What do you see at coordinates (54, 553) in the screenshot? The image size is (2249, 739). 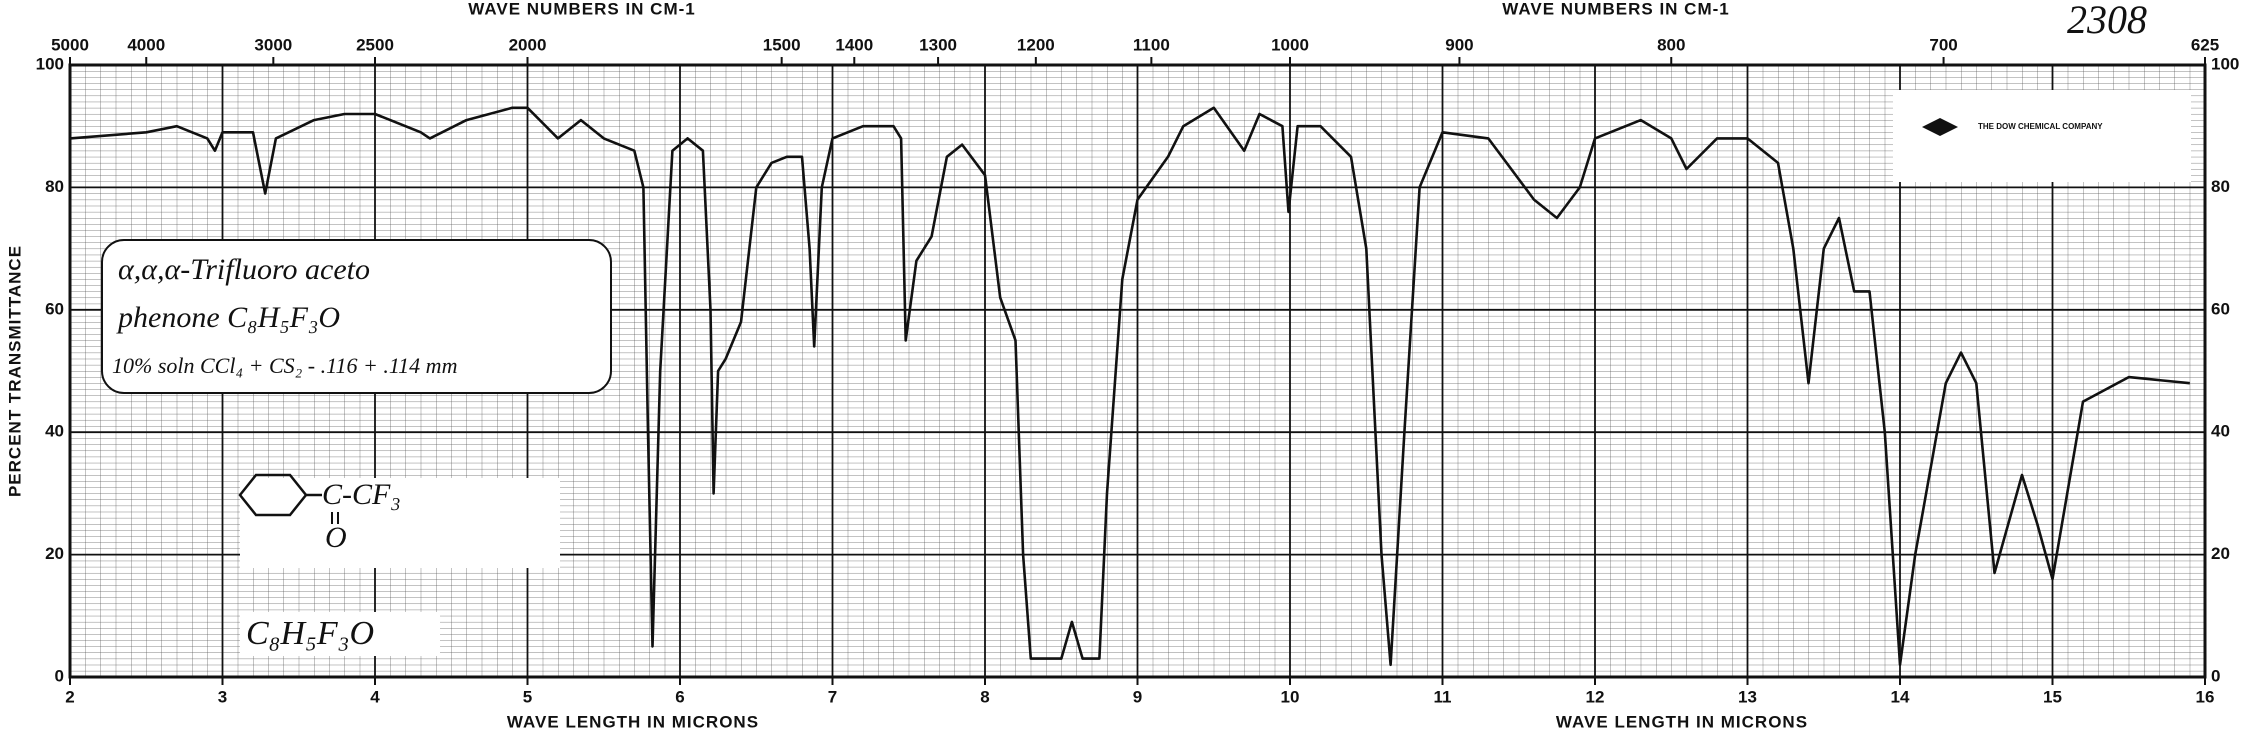 I see `y-tick-label: 20` at bounding box center [54, 553].